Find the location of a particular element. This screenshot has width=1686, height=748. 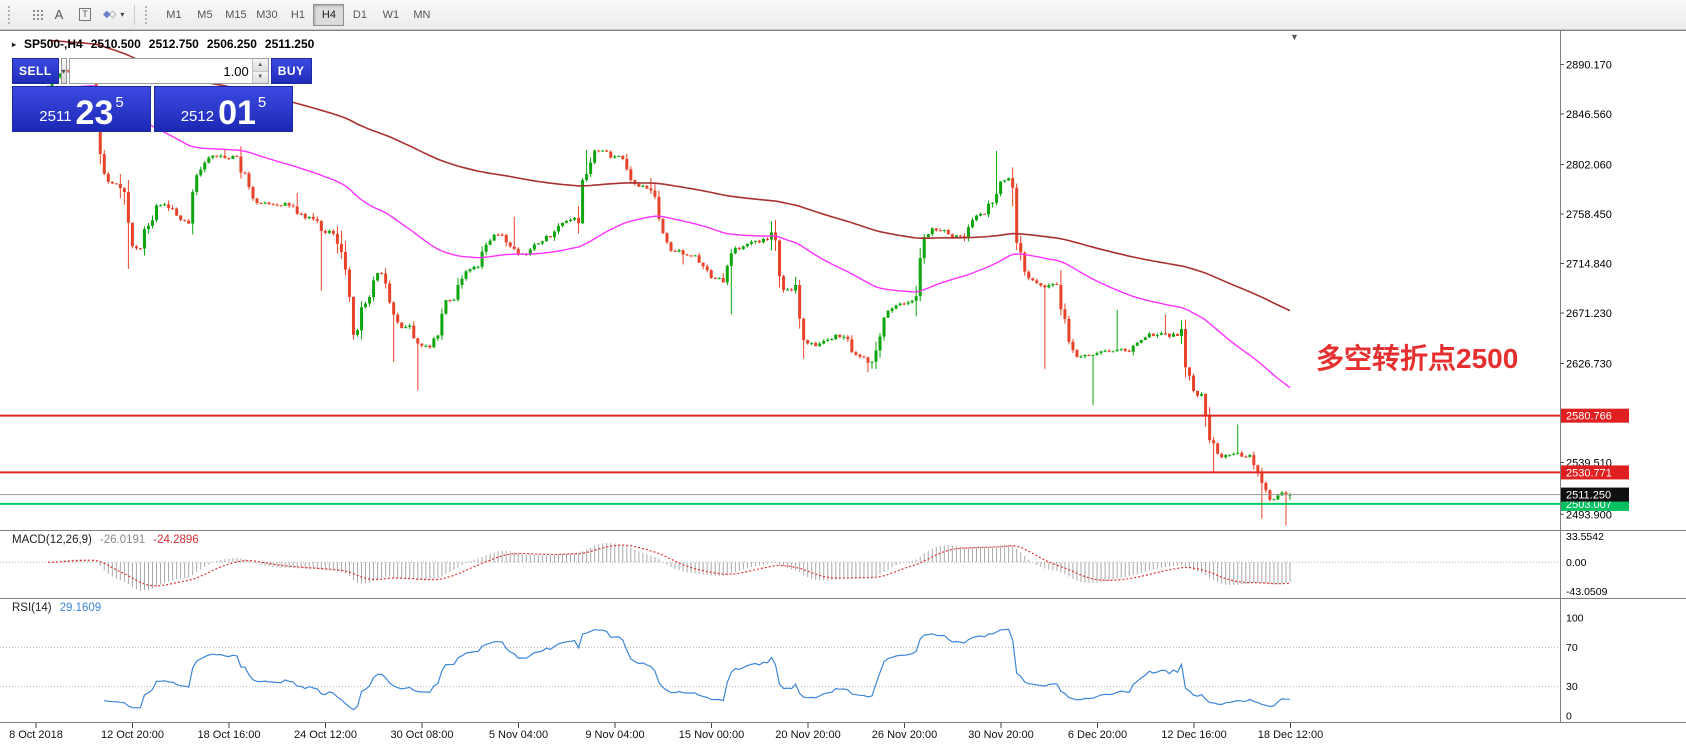

price-tag-2511.250: 2511.250 is located at coordinates (1595, 494).